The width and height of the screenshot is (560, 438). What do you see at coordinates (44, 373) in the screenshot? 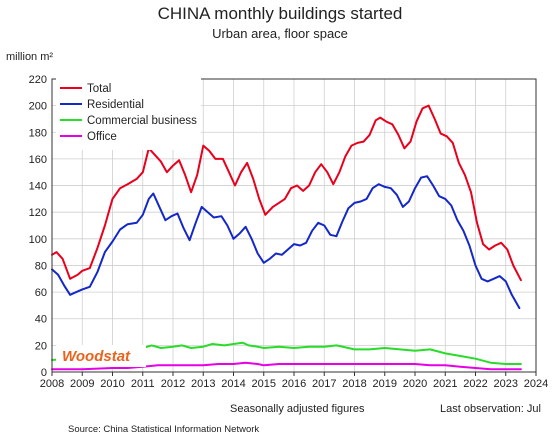
I see `y-tick-label: 0` at bounding box center [44, 373].